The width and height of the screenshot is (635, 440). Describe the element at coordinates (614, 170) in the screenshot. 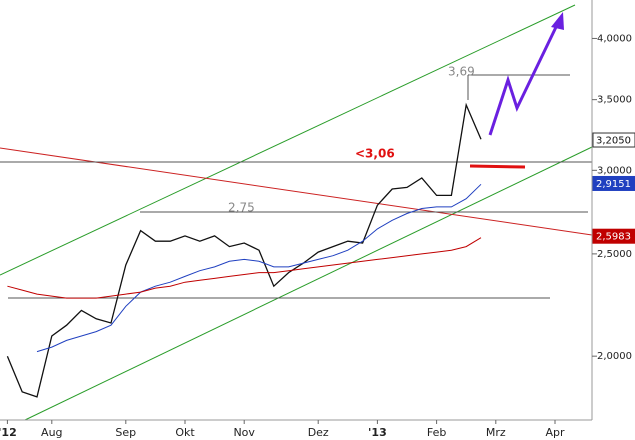

I see `y-tick-label: 3,0000` at that location.